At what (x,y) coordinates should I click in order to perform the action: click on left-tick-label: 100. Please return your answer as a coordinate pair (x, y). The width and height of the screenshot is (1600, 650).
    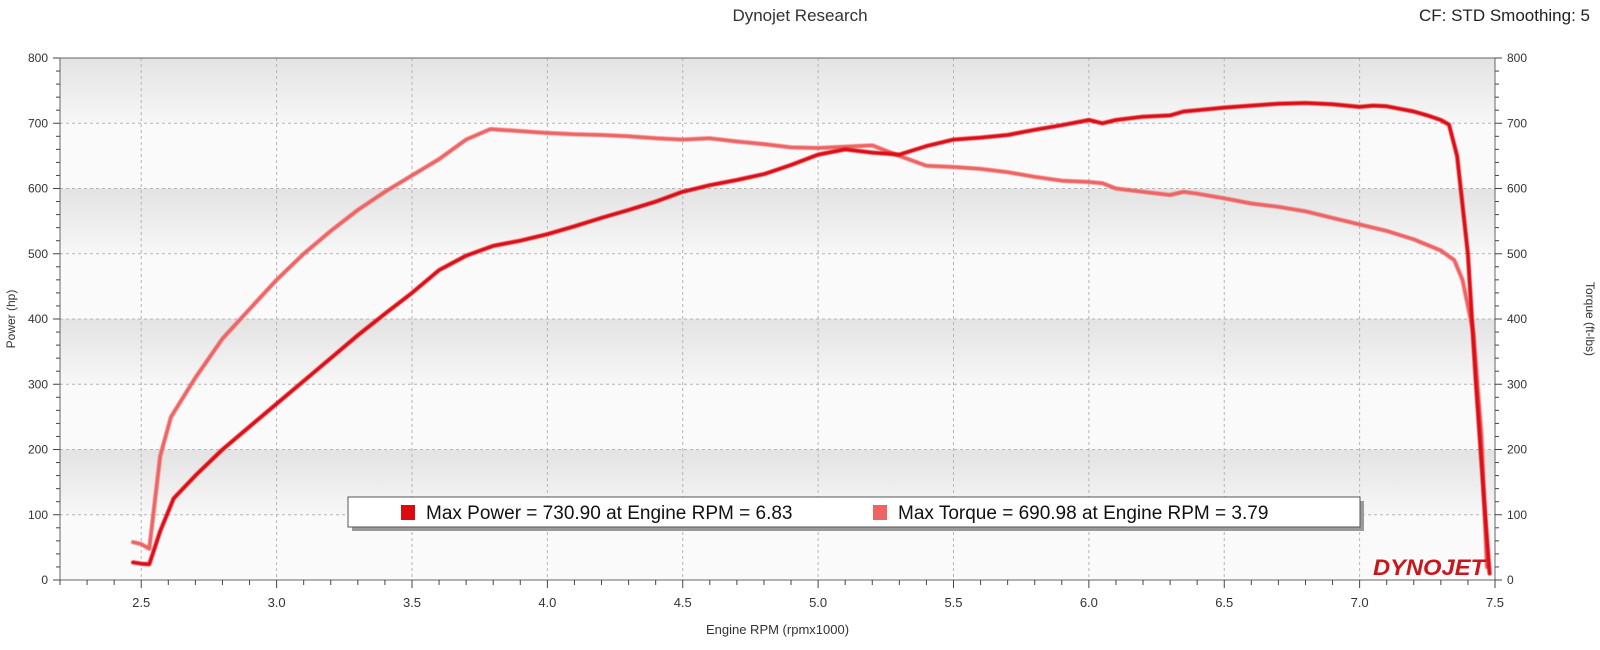
    Looking at the image, I should click on (38, 515).